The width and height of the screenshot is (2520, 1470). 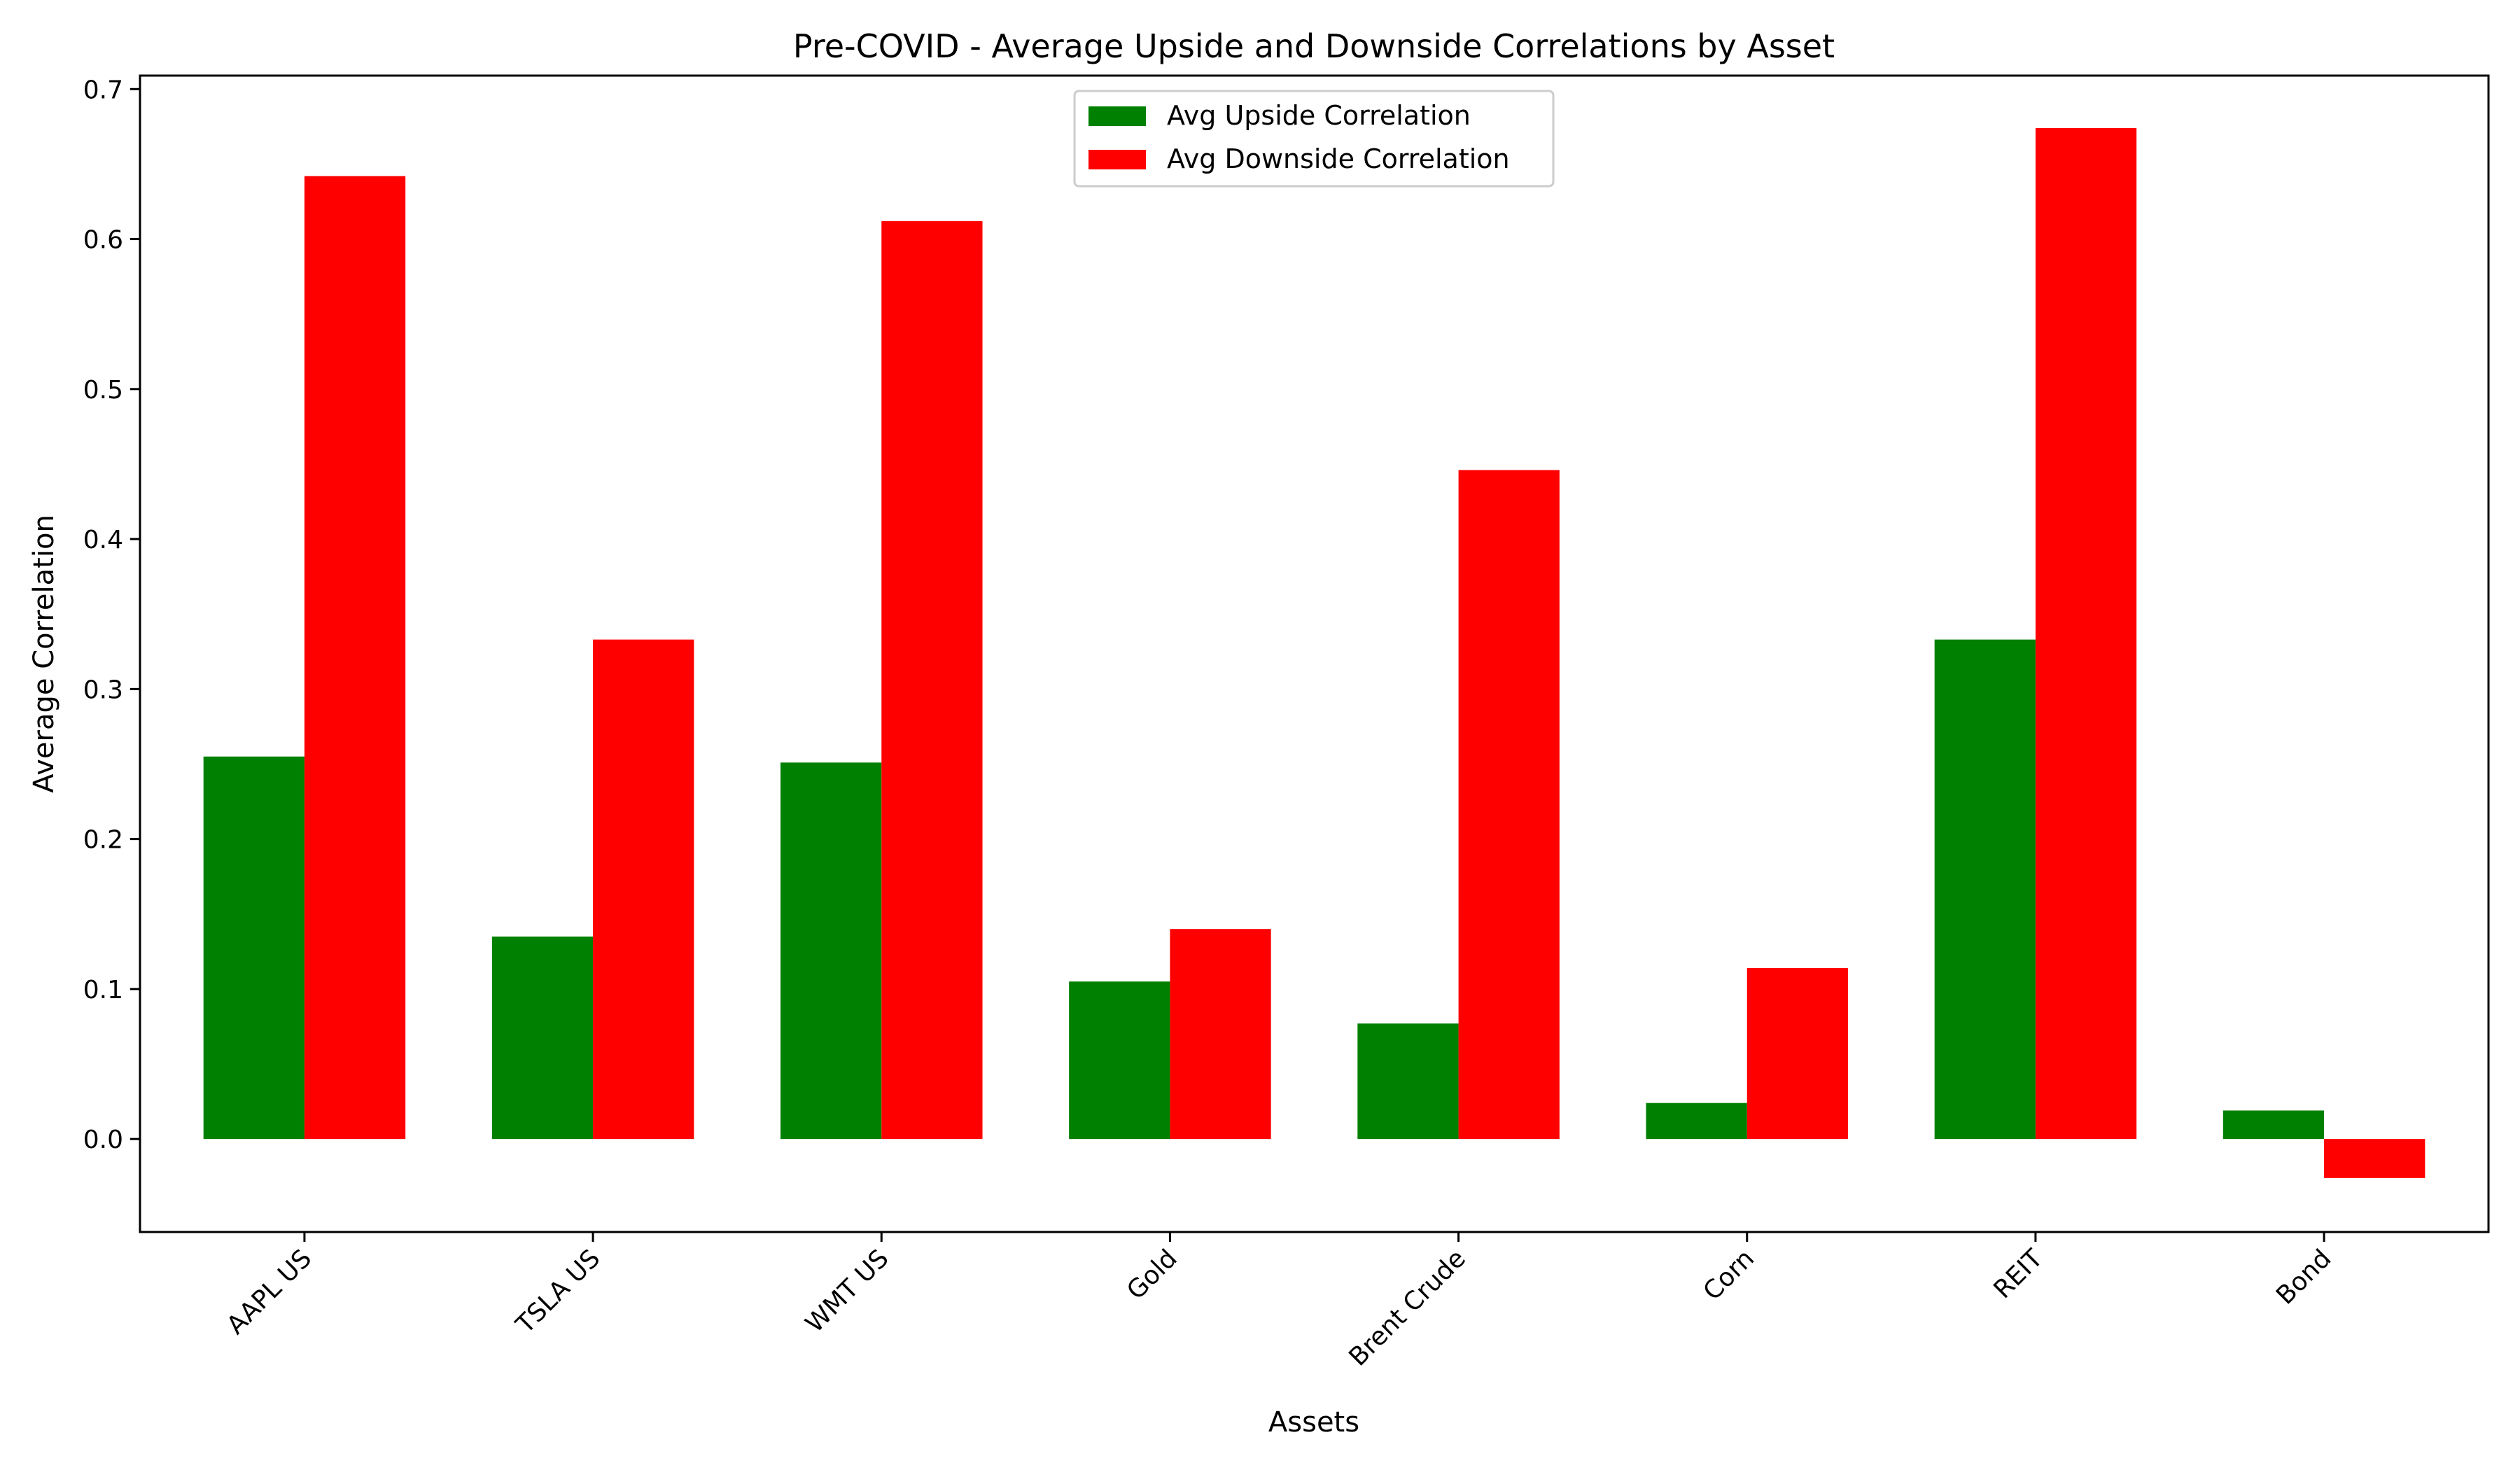 I want to click on y-axis: 0.0 0.1 0.2 0.3 0.4 0.5 0.6 0.7, so click(x=111, y=615).